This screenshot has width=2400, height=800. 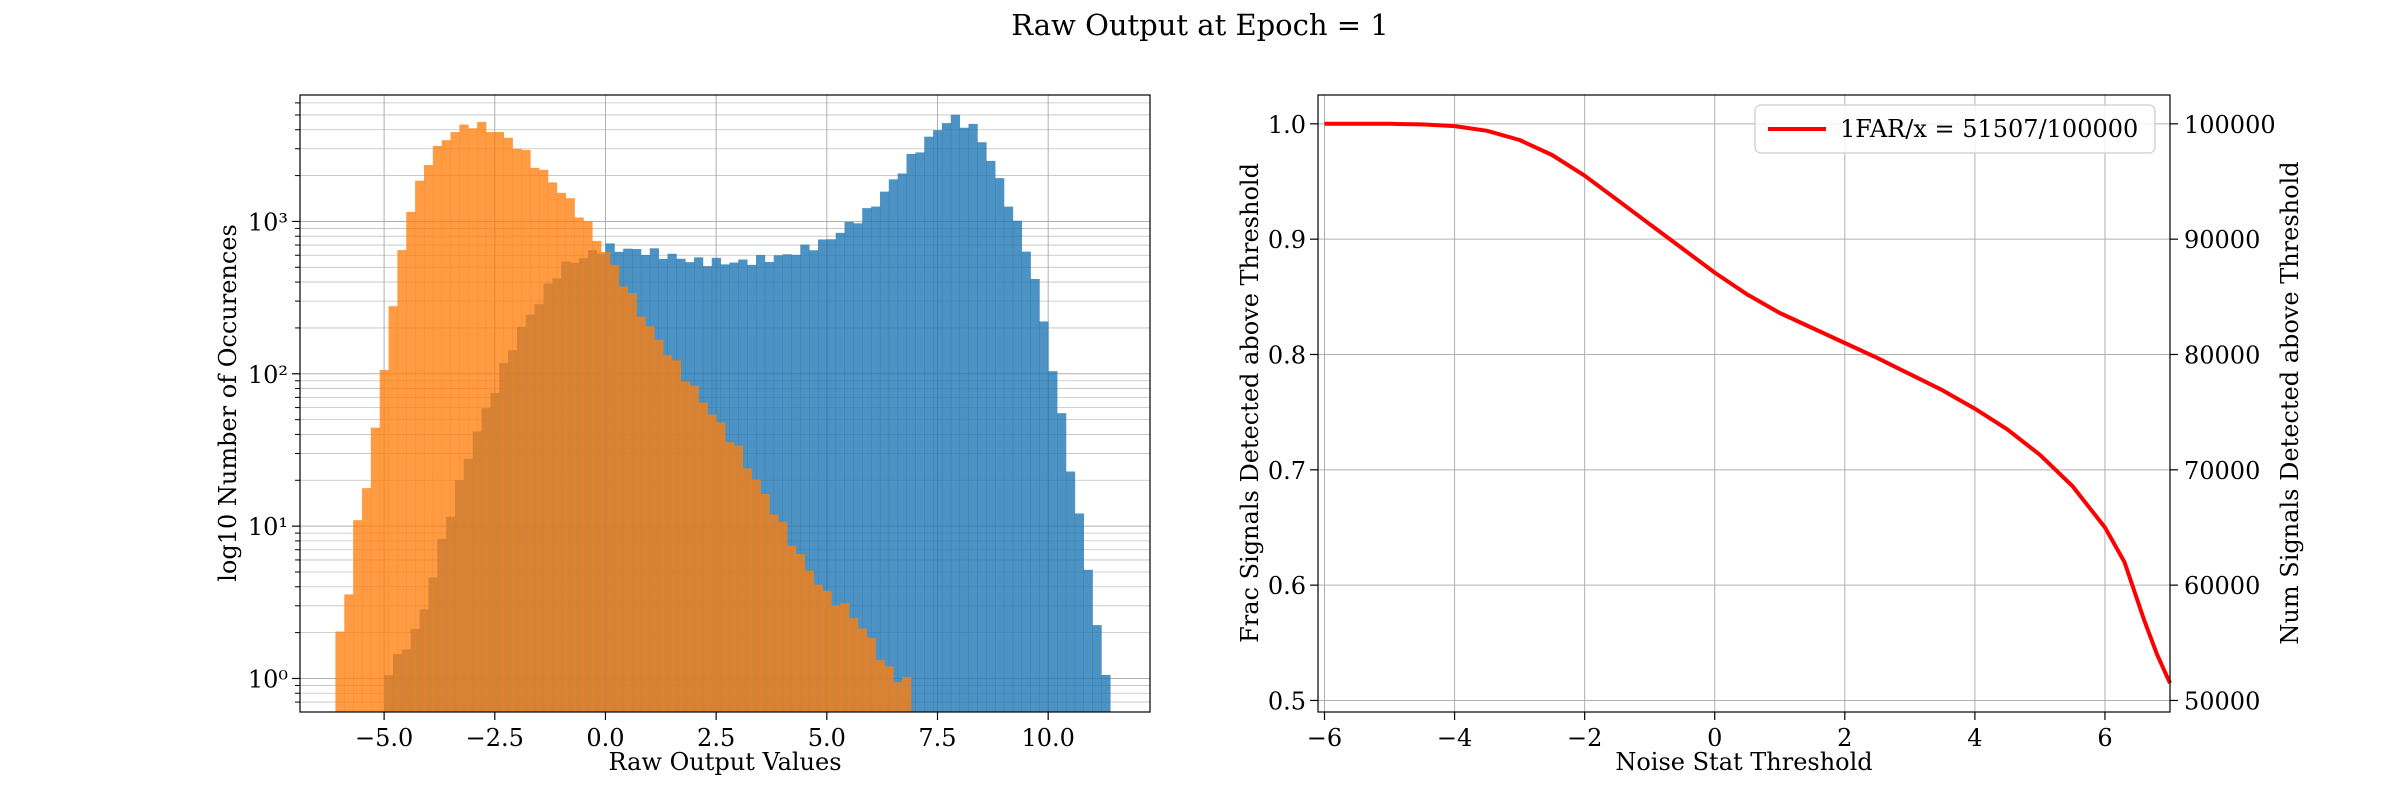 I want to click on detection-y-tick-label: 0.7, so click(x=1287, y=471).